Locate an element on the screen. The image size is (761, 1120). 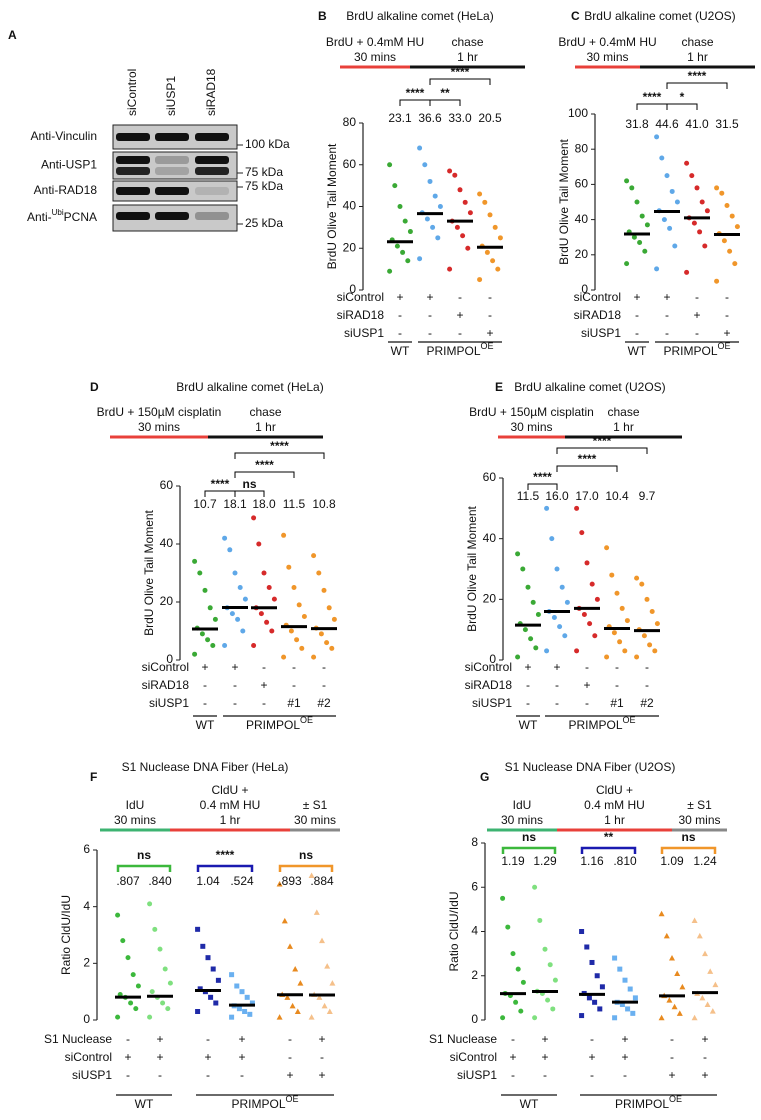
median-label: 33.0 is located at coordinates (460, 118).